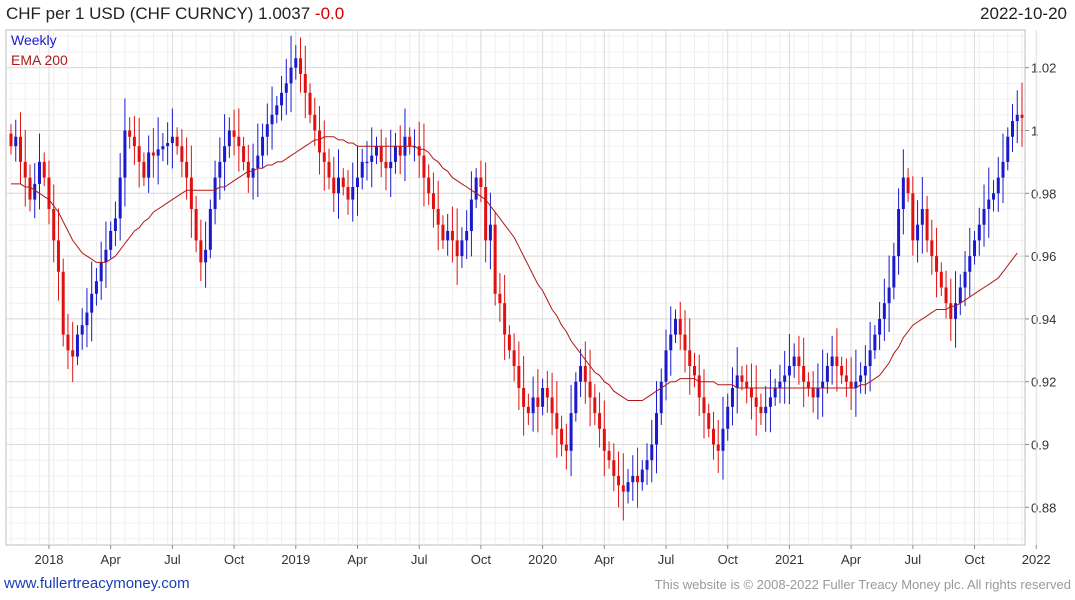 This screenshot has height=600, width=1075. Describe the element at coordinates (974, 559) in the screenshot. I see `x-tick-label: Oct` at that location.